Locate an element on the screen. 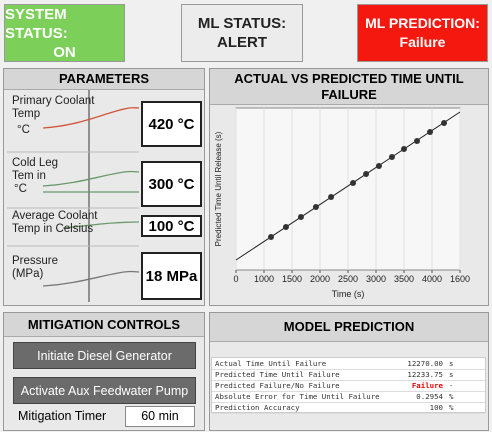 The height and width of the screenshot is (432, 492). table-row: Actual Time Until Failure 12270.00 s is located at coordinates (348, 364).